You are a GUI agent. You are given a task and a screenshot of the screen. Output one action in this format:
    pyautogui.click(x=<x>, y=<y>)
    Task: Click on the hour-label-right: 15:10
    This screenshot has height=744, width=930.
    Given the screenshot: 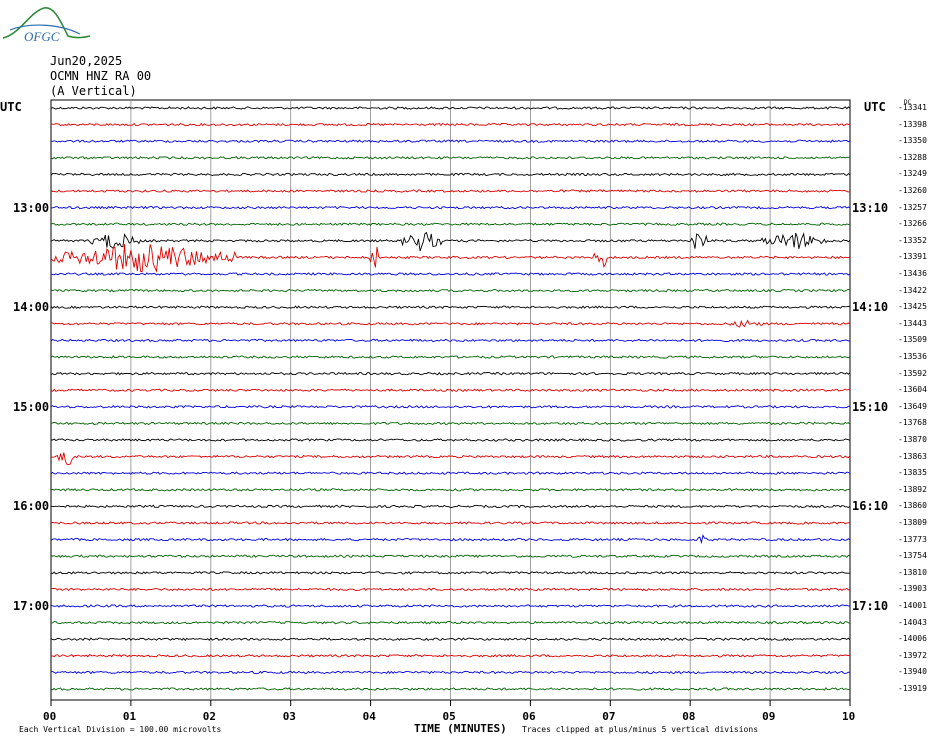 What is the action you would take?
    pyautogui.click(x=870, y=406)
    